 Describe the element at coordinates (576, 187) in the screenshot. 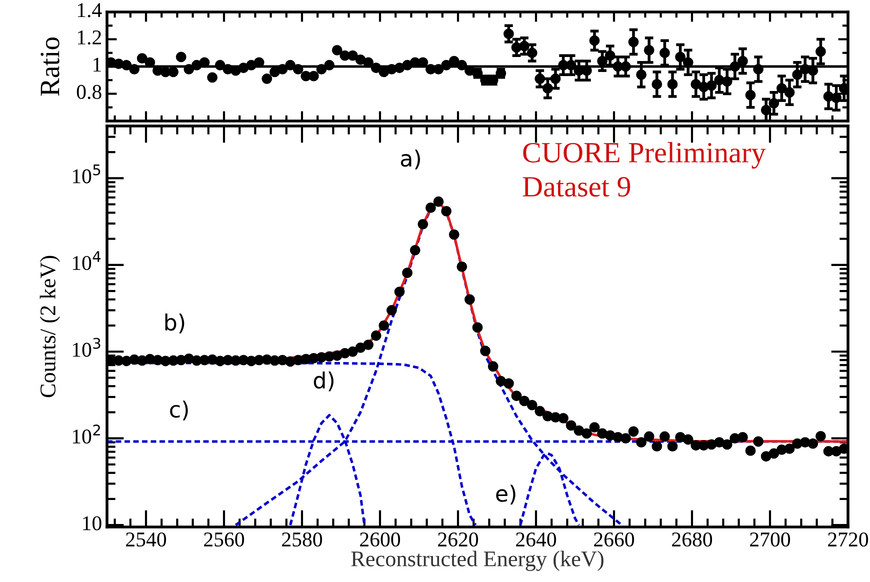

I see `annotation: Dataset 9` at that location.